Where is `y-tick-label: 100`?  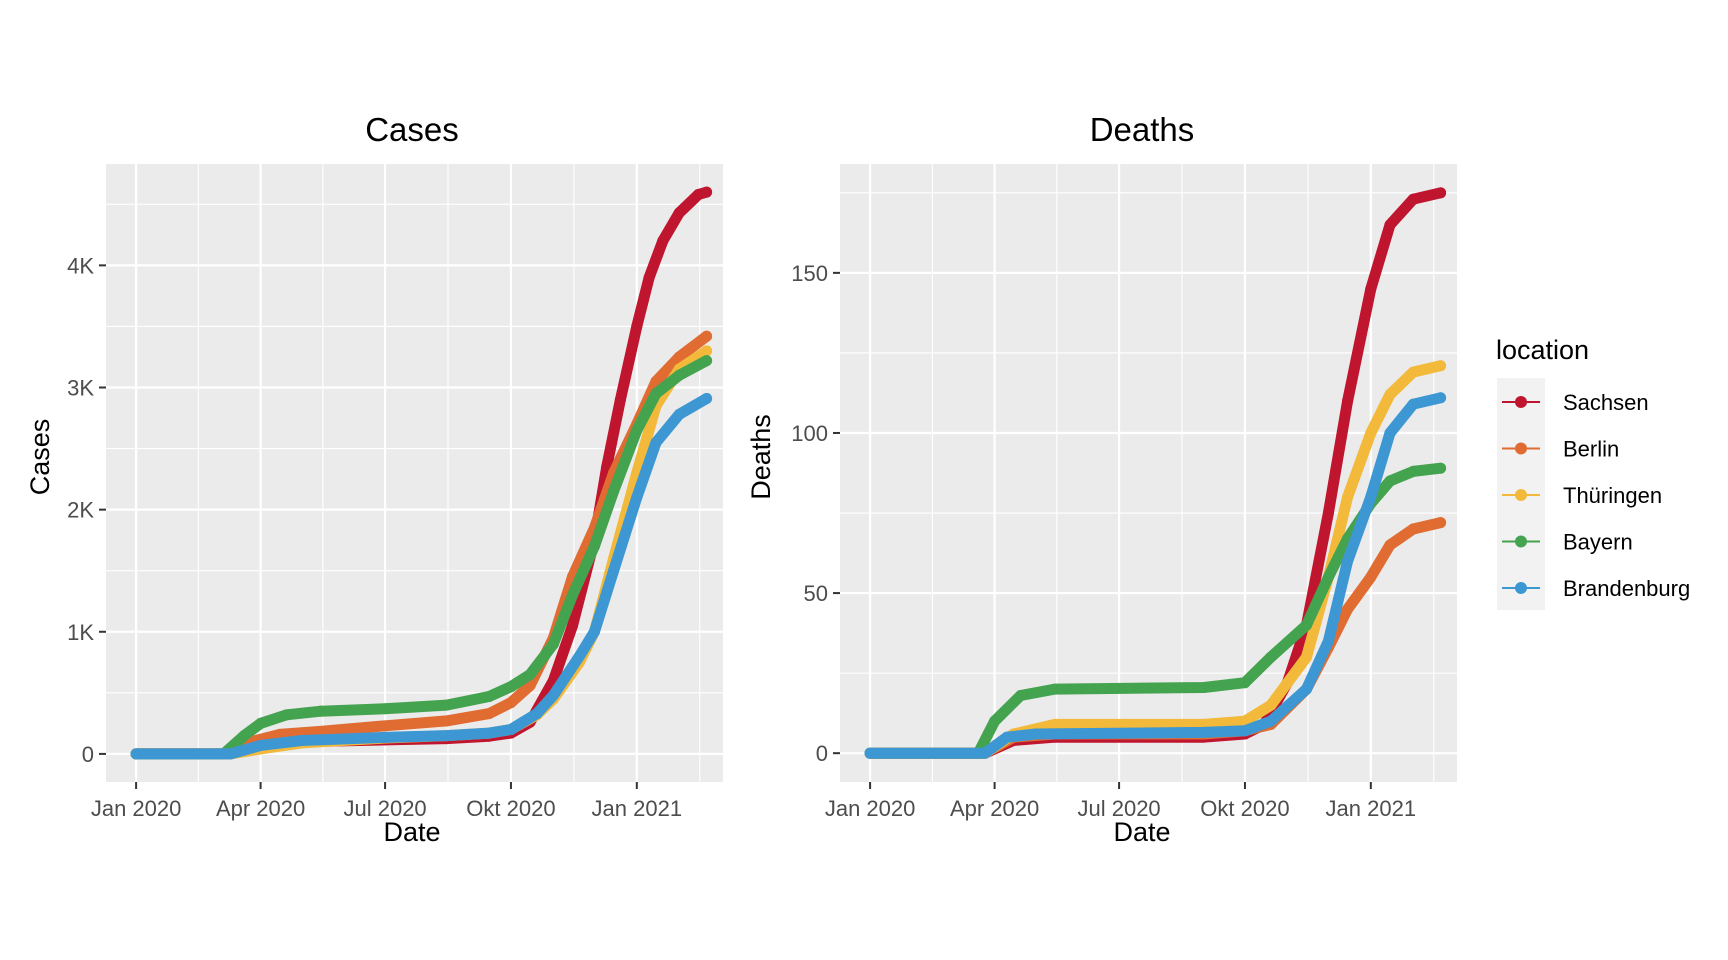
y-tick-label: 100 is located at coordinates (809, 433).